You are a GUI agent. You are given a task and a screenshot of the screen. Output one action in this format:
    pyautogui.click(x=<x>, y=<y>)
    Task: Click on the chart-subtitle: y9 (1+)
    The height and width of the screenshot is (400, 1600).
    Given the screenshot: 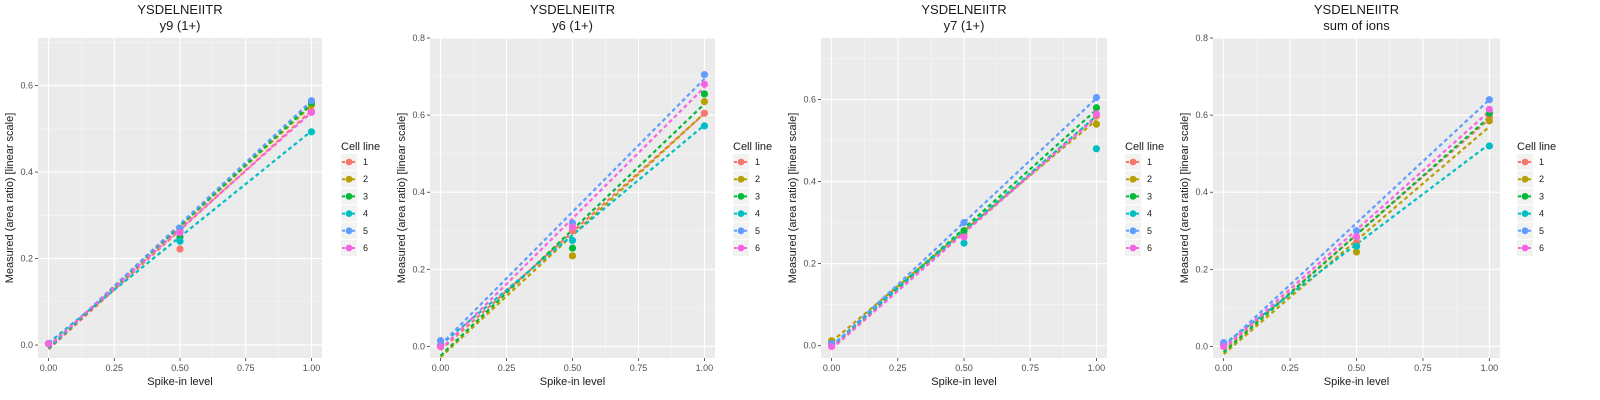 What is the action you would take?
    pyautogui.click(x=180, y=25)
    